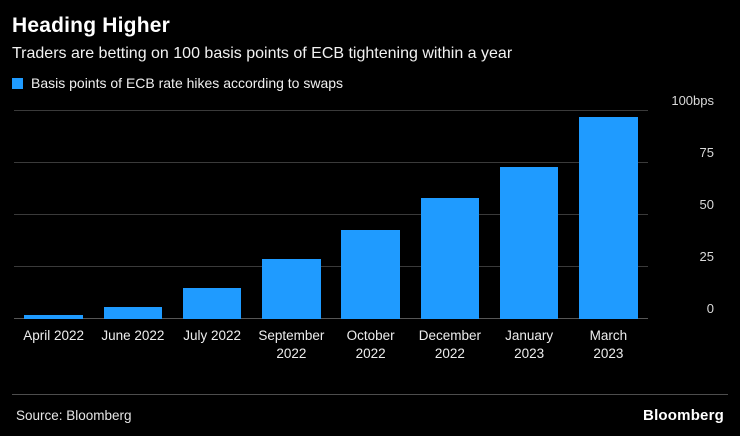  What do you see at coordinates (91, 25) in the screenshot?
I see `chart-title: Heading Higher` at bounding box center [91, 25].